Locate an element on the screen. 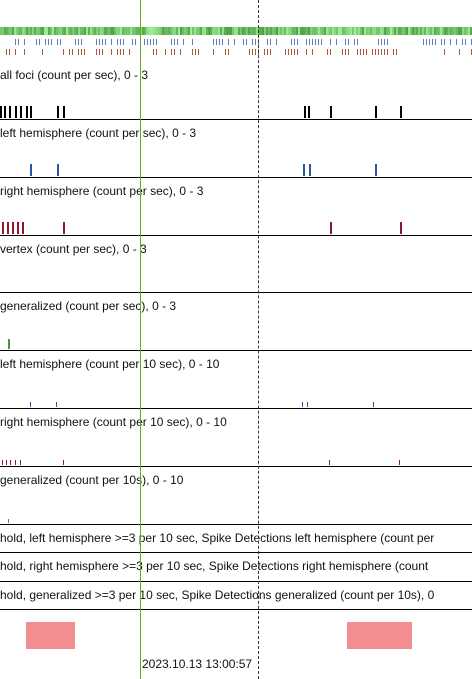 The width and height of the screenshot is (472, 679). track-generalized-per-sec: generalized (count per sec), 0 - 3 is located at coordinates (236, 322).